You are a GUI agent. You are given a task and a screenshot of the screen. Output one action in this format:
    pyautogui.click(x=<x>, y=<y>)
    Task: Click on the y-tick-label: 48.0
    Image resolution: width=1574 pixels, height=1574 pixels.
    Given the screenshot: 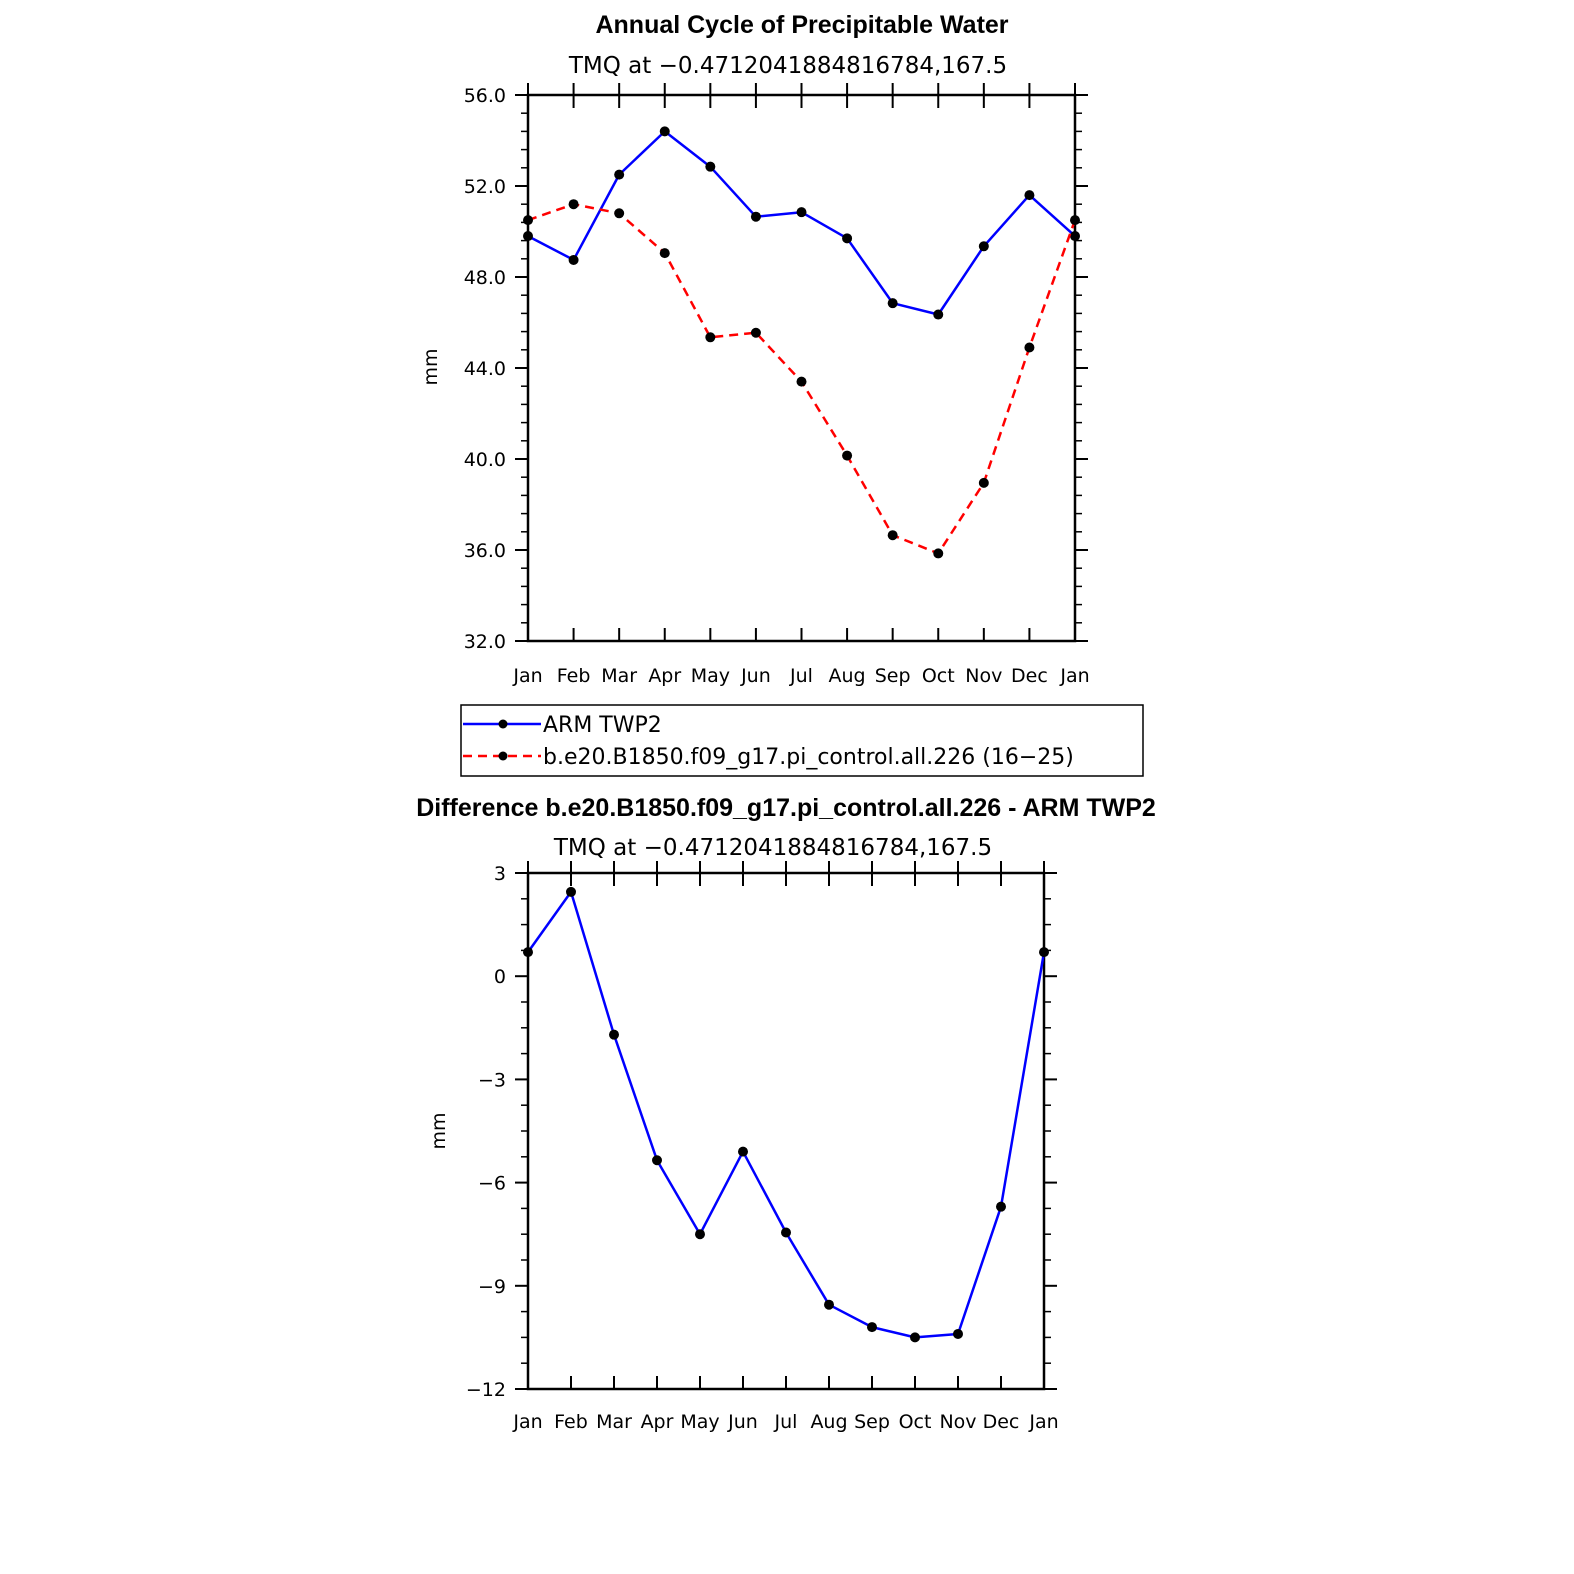 What is the action you would take?
    pyautogui.click(x=485, y=278)
    